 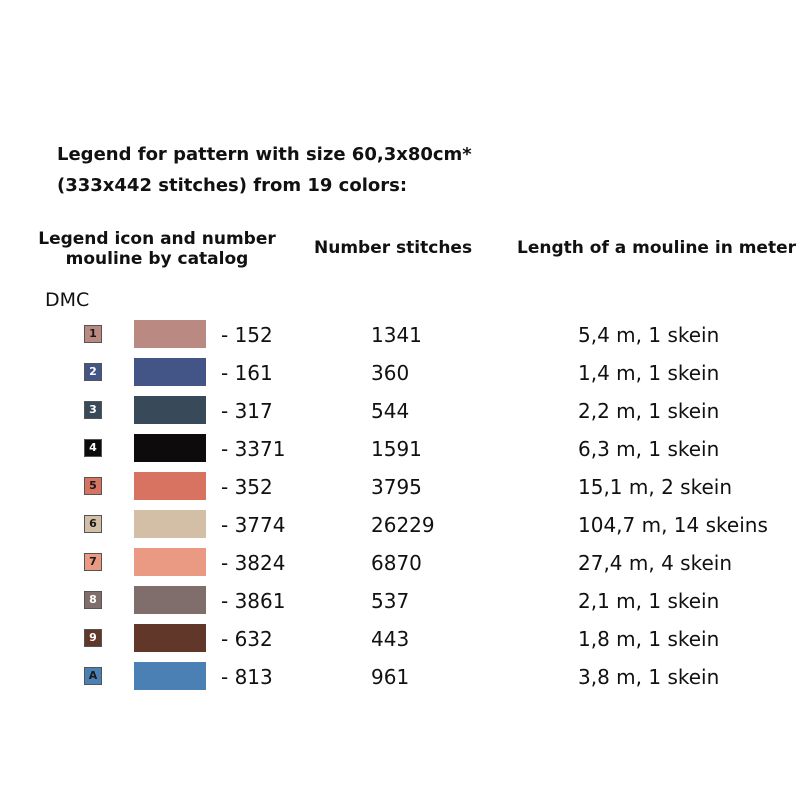 What do you see at coordinates (390, 411) in the screenshot?
I see `stitch-count: 544` at bounding box center [390, 411].